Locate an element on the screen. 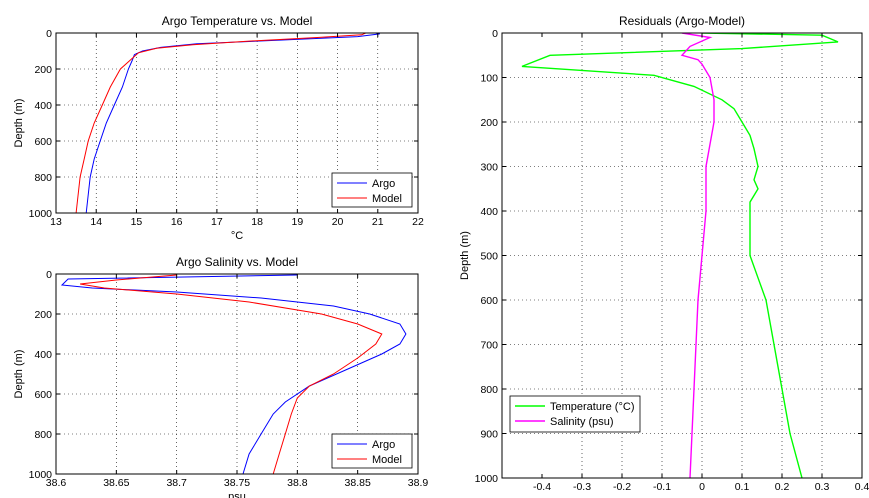 This screenshot has width=869, height=498. x-tick-label: 14 is located at coordinates (96, 222).